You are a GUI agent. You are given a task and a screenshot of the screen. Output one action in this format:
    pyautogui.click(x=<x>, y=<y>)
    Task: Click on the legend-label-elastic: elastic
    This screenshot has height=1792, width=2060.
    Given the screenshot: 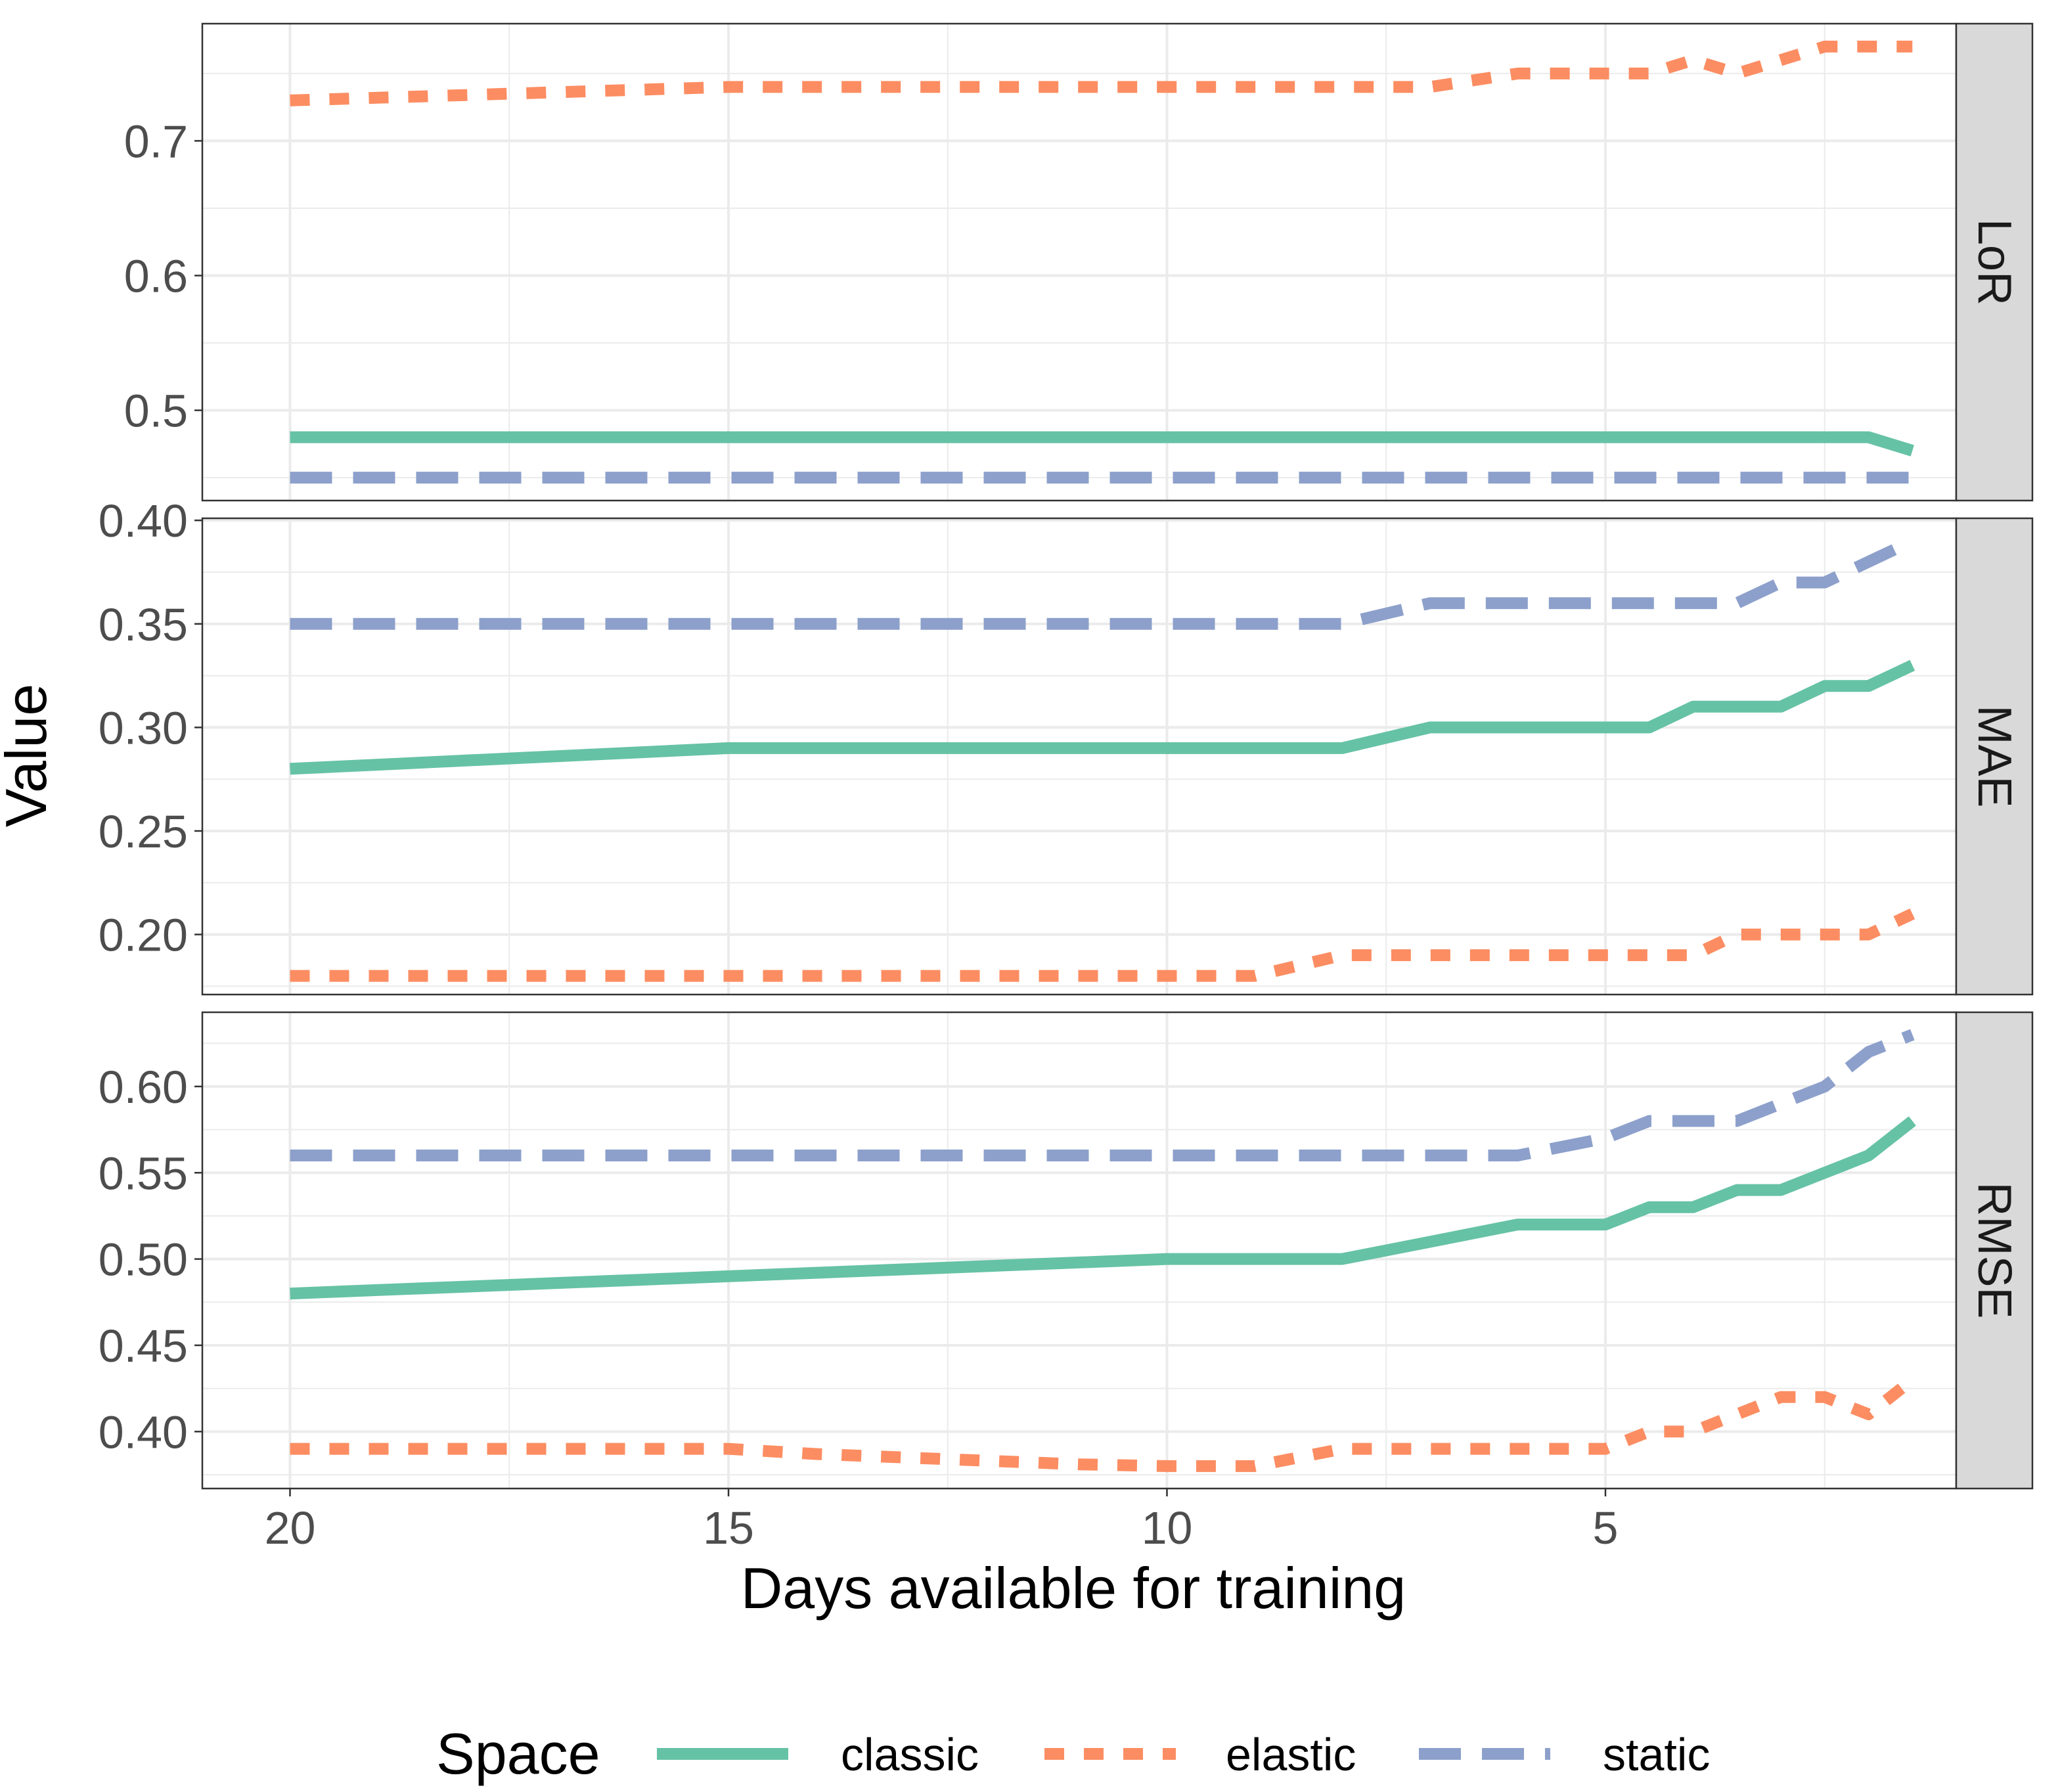 What is the action you would take?
    pyautogui.click(x=1291, y=1754)
    